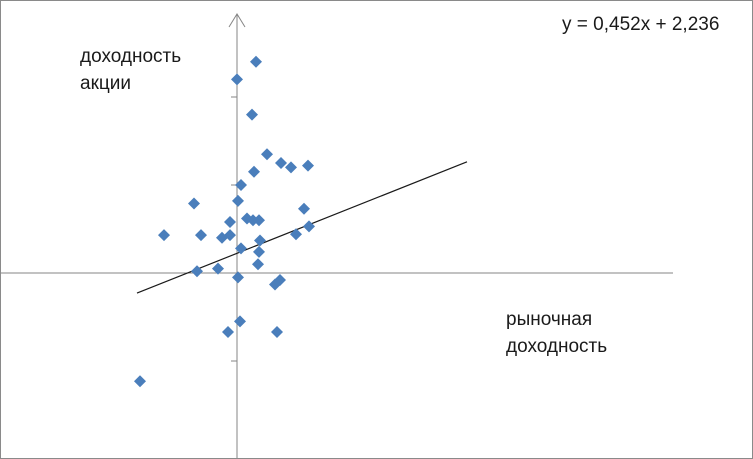 Image resolution: width=753 pixels, height=459 pixels. What do you see at coordinates (556, 333) in the screenshot?
I see `x-axis-label: рыночная доходность` at bounding box center [556, 333].